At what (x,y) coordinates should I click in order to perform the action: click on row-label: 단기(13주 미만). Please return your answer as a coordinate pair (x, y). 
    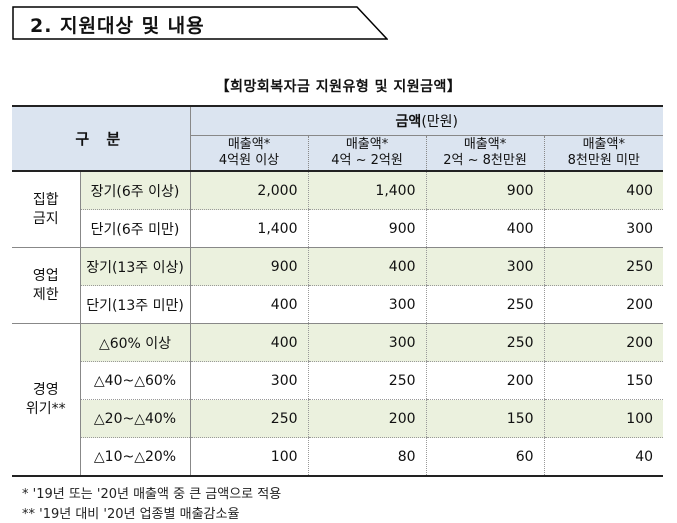
    Looking at the image, I should click on (135, 304).